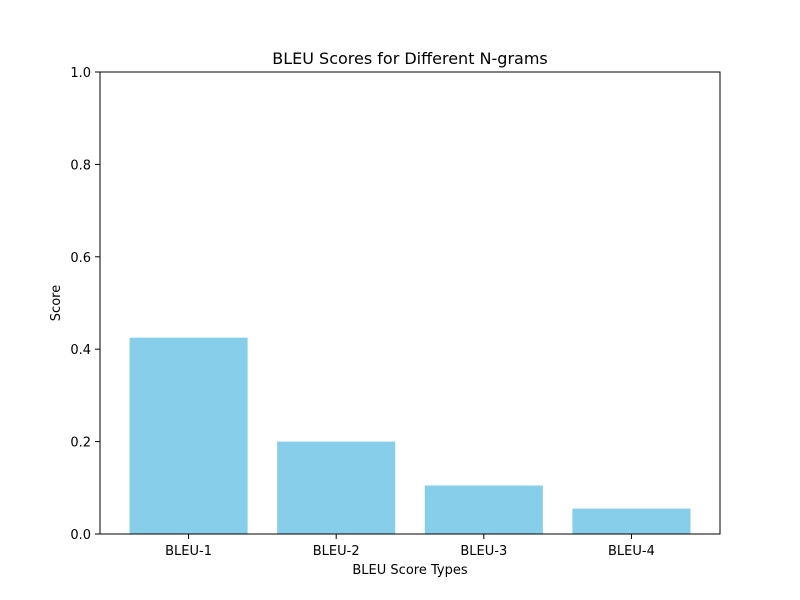 This screenshot has width=800, height=600. Describe the element at coordinates (80, 350) in the screenshot. I see `y-tick-label: 0.4` at that location.